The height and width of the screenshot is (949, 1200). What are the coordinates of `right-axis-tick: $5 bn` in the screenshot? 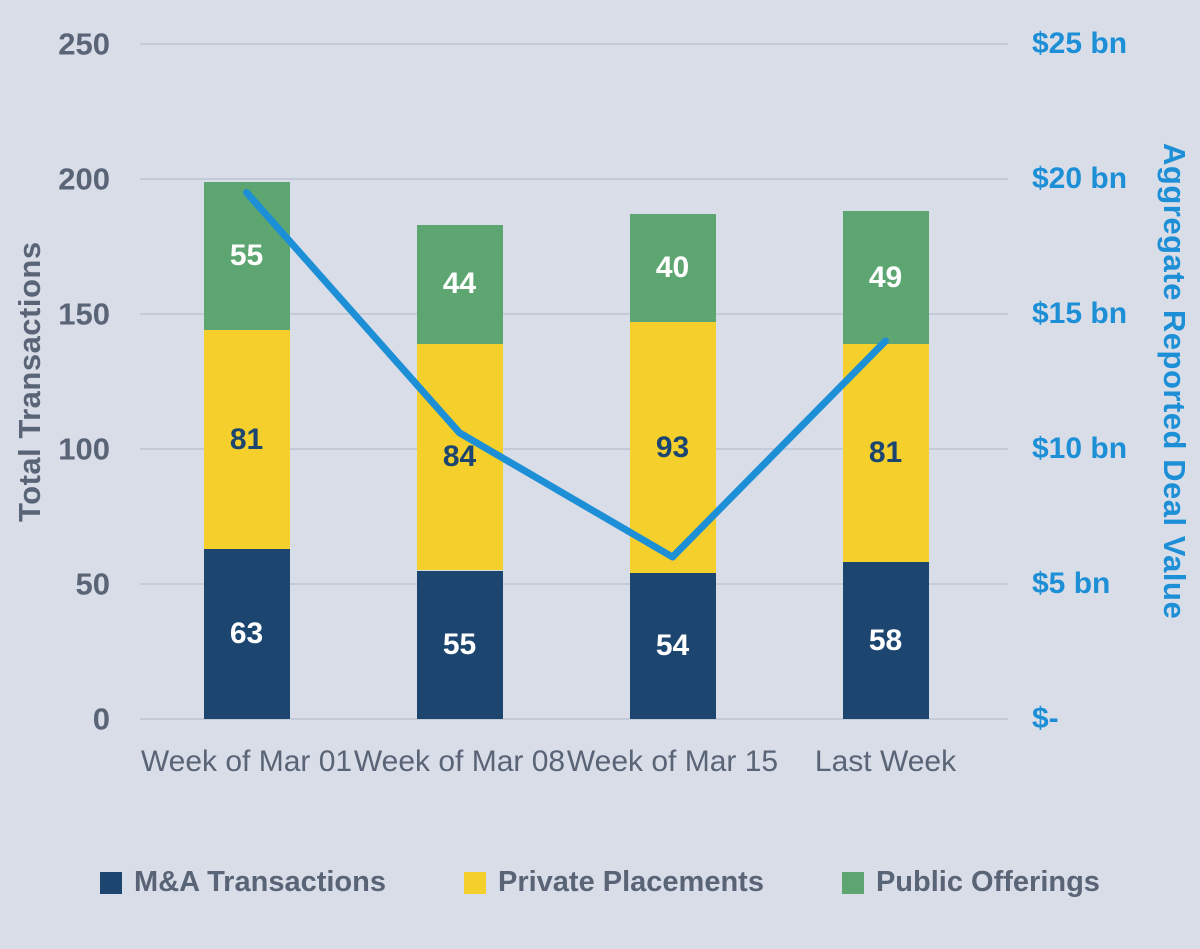 It's located at (1071, 583).